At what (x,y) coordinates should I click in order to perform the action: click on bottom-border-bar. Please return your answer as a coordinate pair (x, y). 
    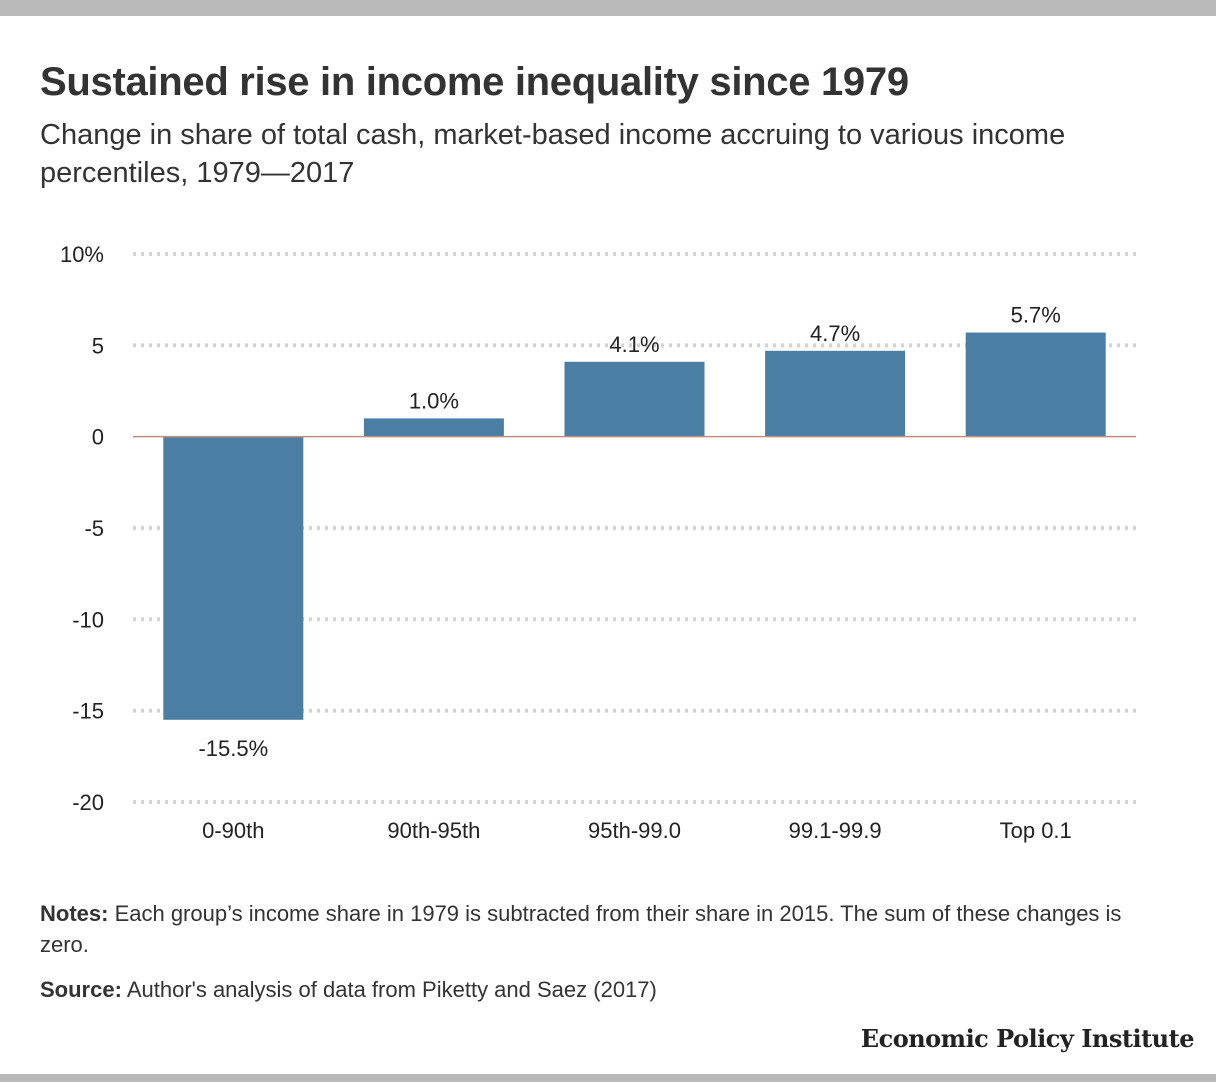
    Looking at the image, I should click on (608, 1078).